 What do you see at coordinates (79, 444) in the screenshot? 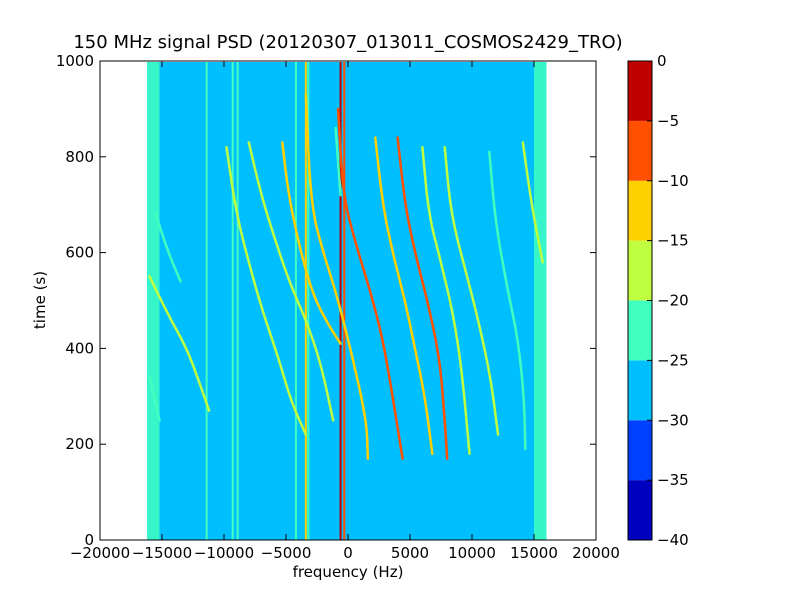
I see `y-tick-label: 200` at bounding box center [79, 444].